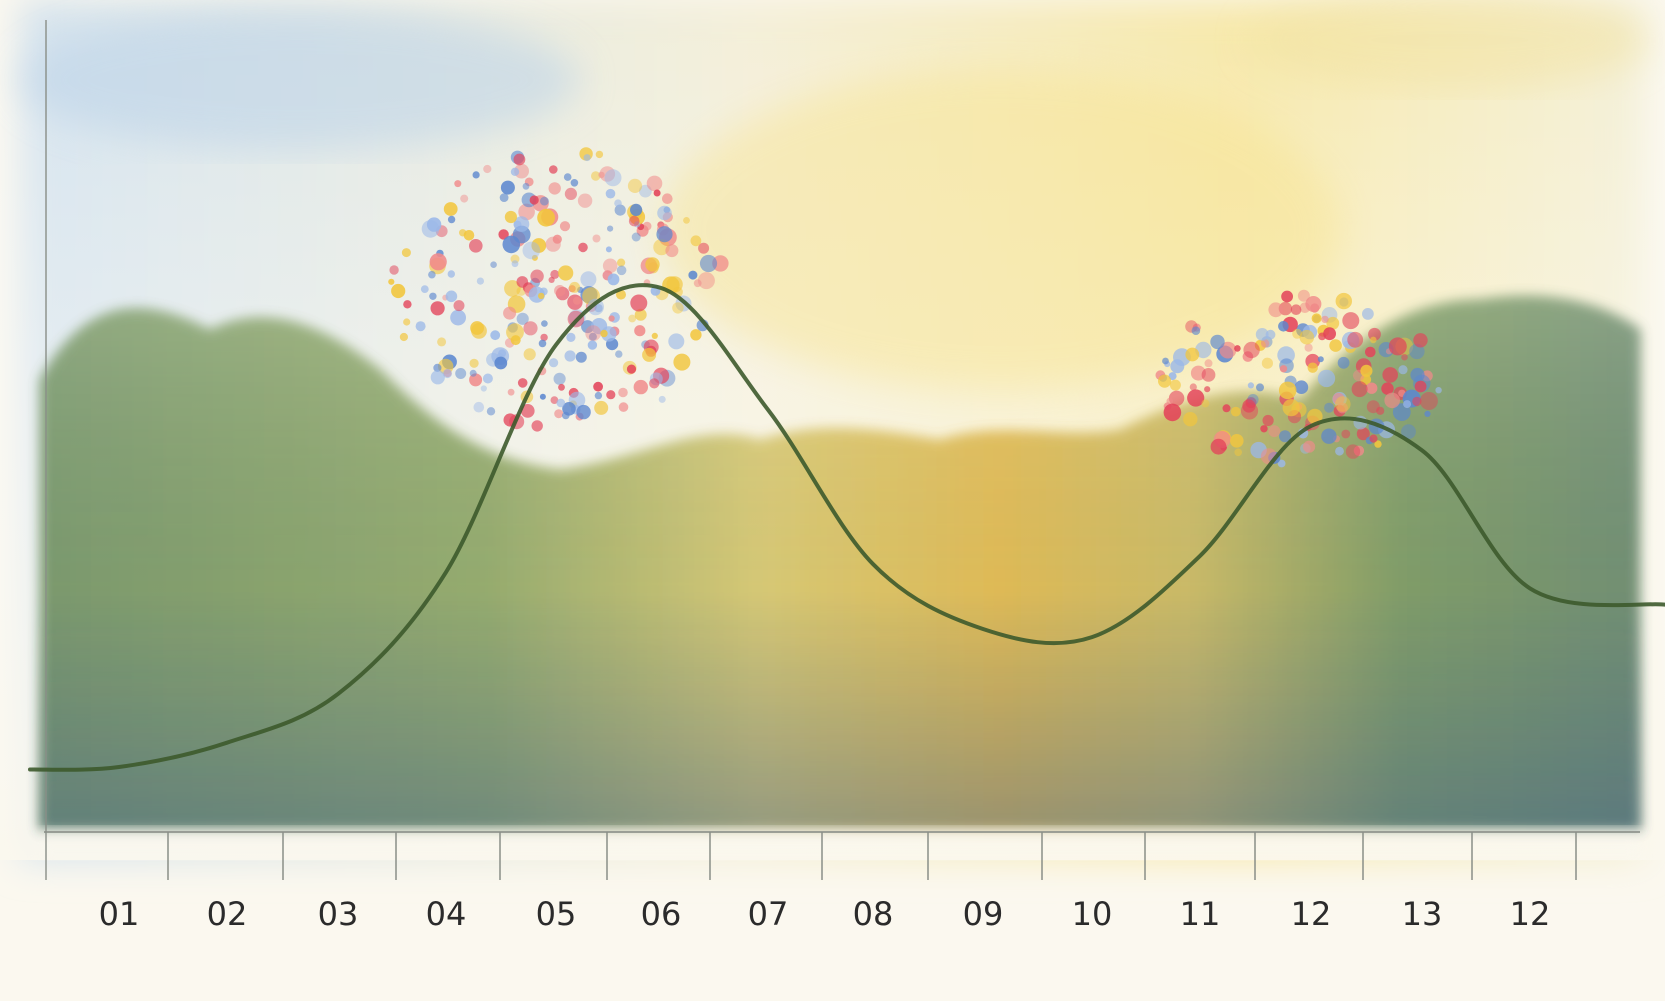 This screenshot has height=1001, width=1665. Describe the element at coordinates (661, 914) in the screenshot. I see `x-tick-label: 06` at that location.